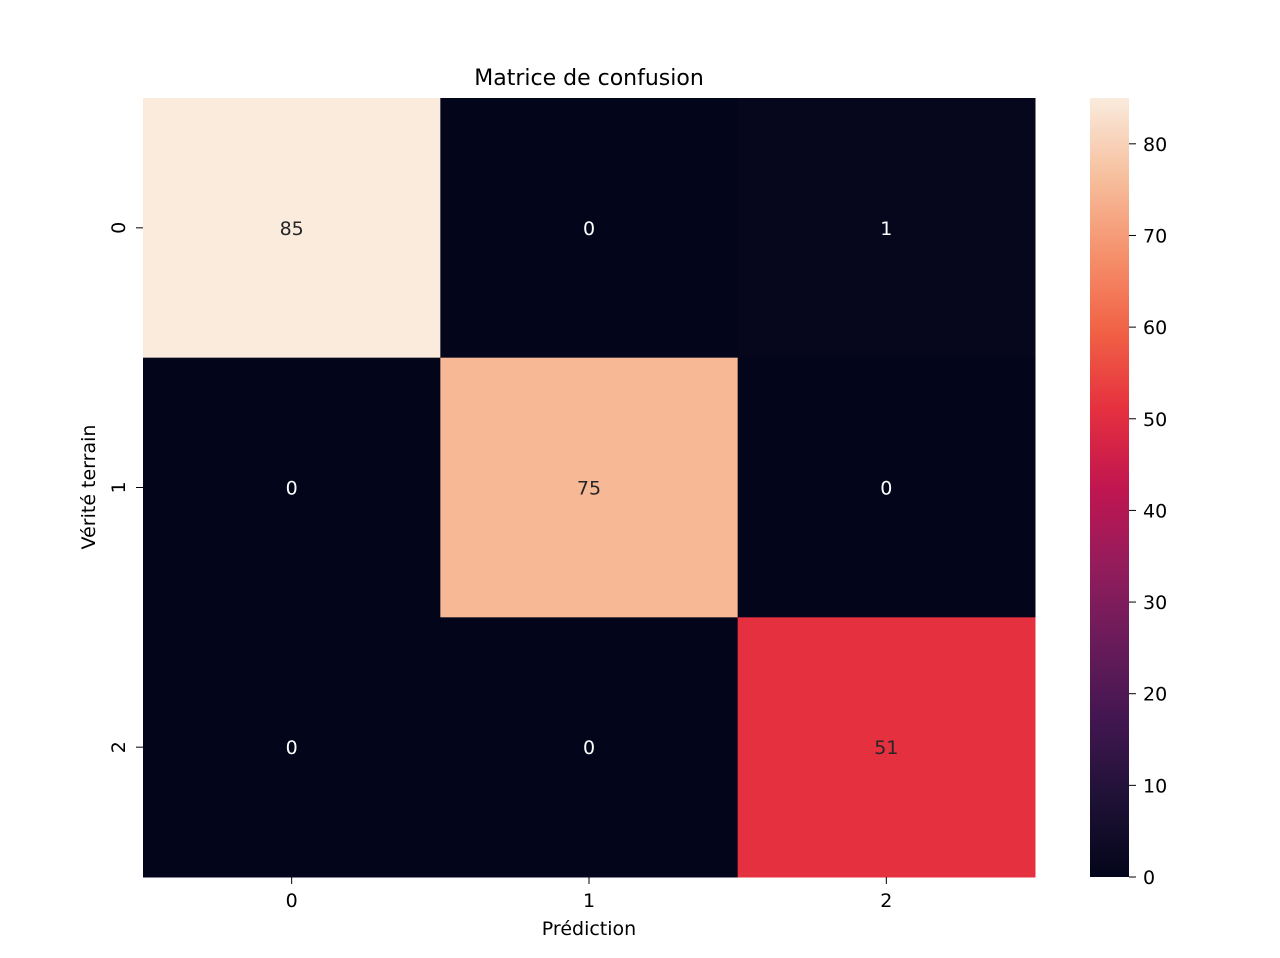 This screenshot has width=1280, height=958. I want to click on colorbar: 0 10 20 30 40 50 60 70 80, so click(1128, 493).